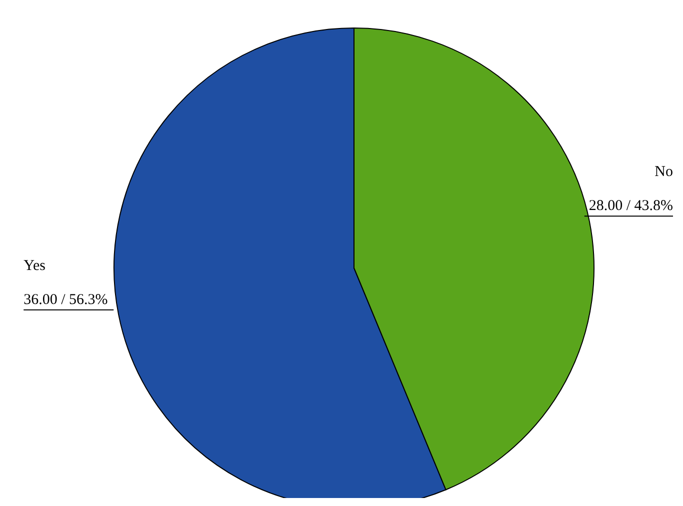 The image size is (683, 506). What do you see at coordinates (663, 172) in the screenshot?
I see `slice-label: No` at bounding box center [663, 172].